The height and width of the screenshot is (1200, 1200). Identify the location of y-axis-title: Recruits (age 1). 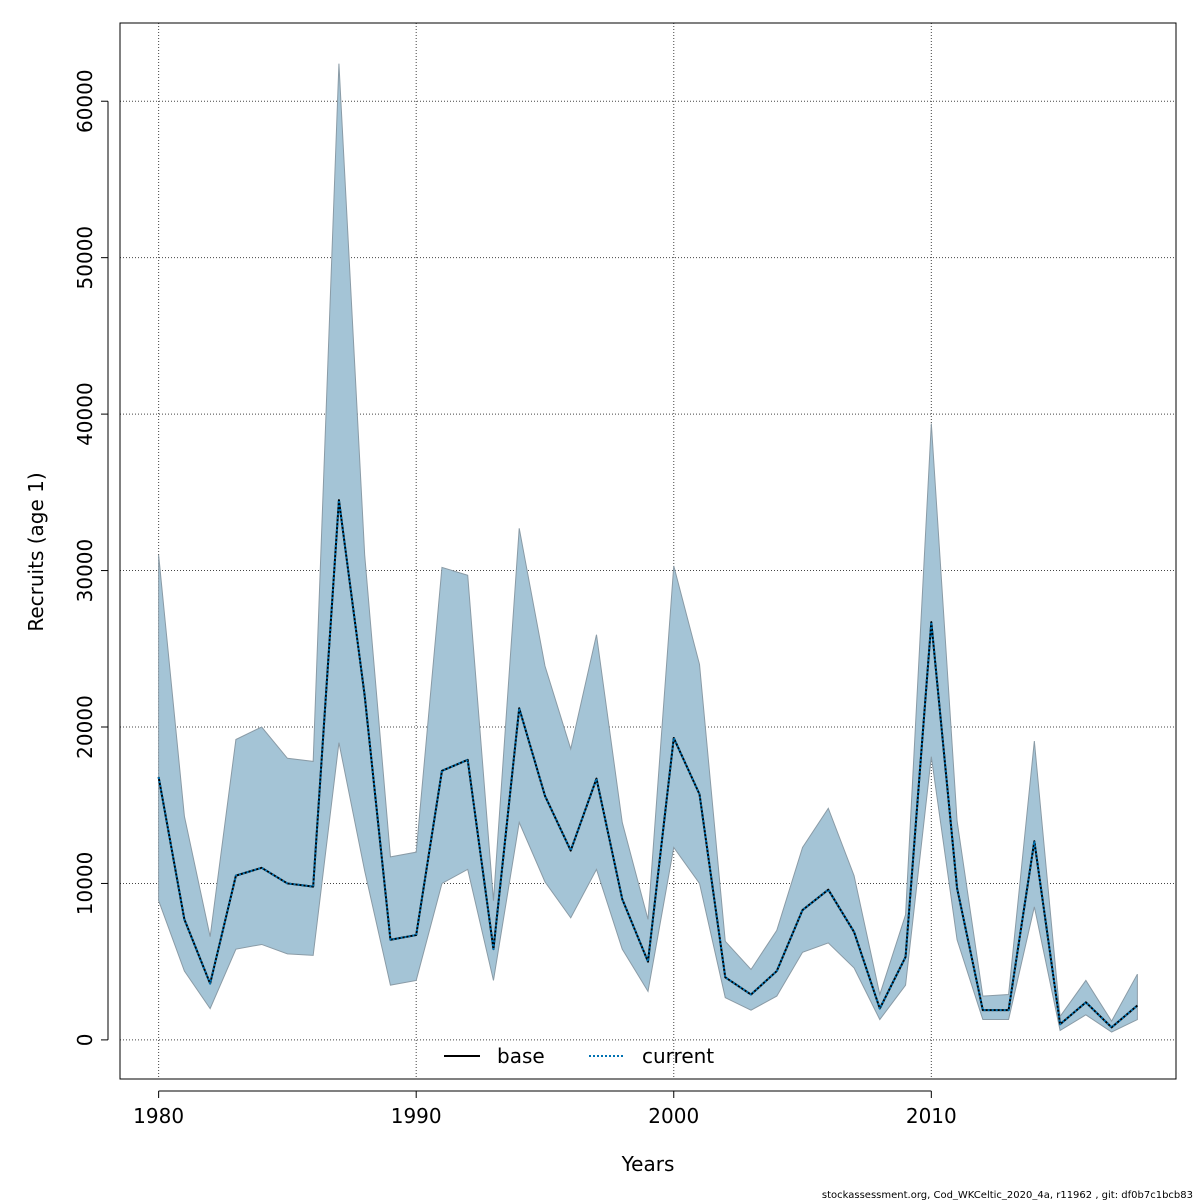
(36, 551).